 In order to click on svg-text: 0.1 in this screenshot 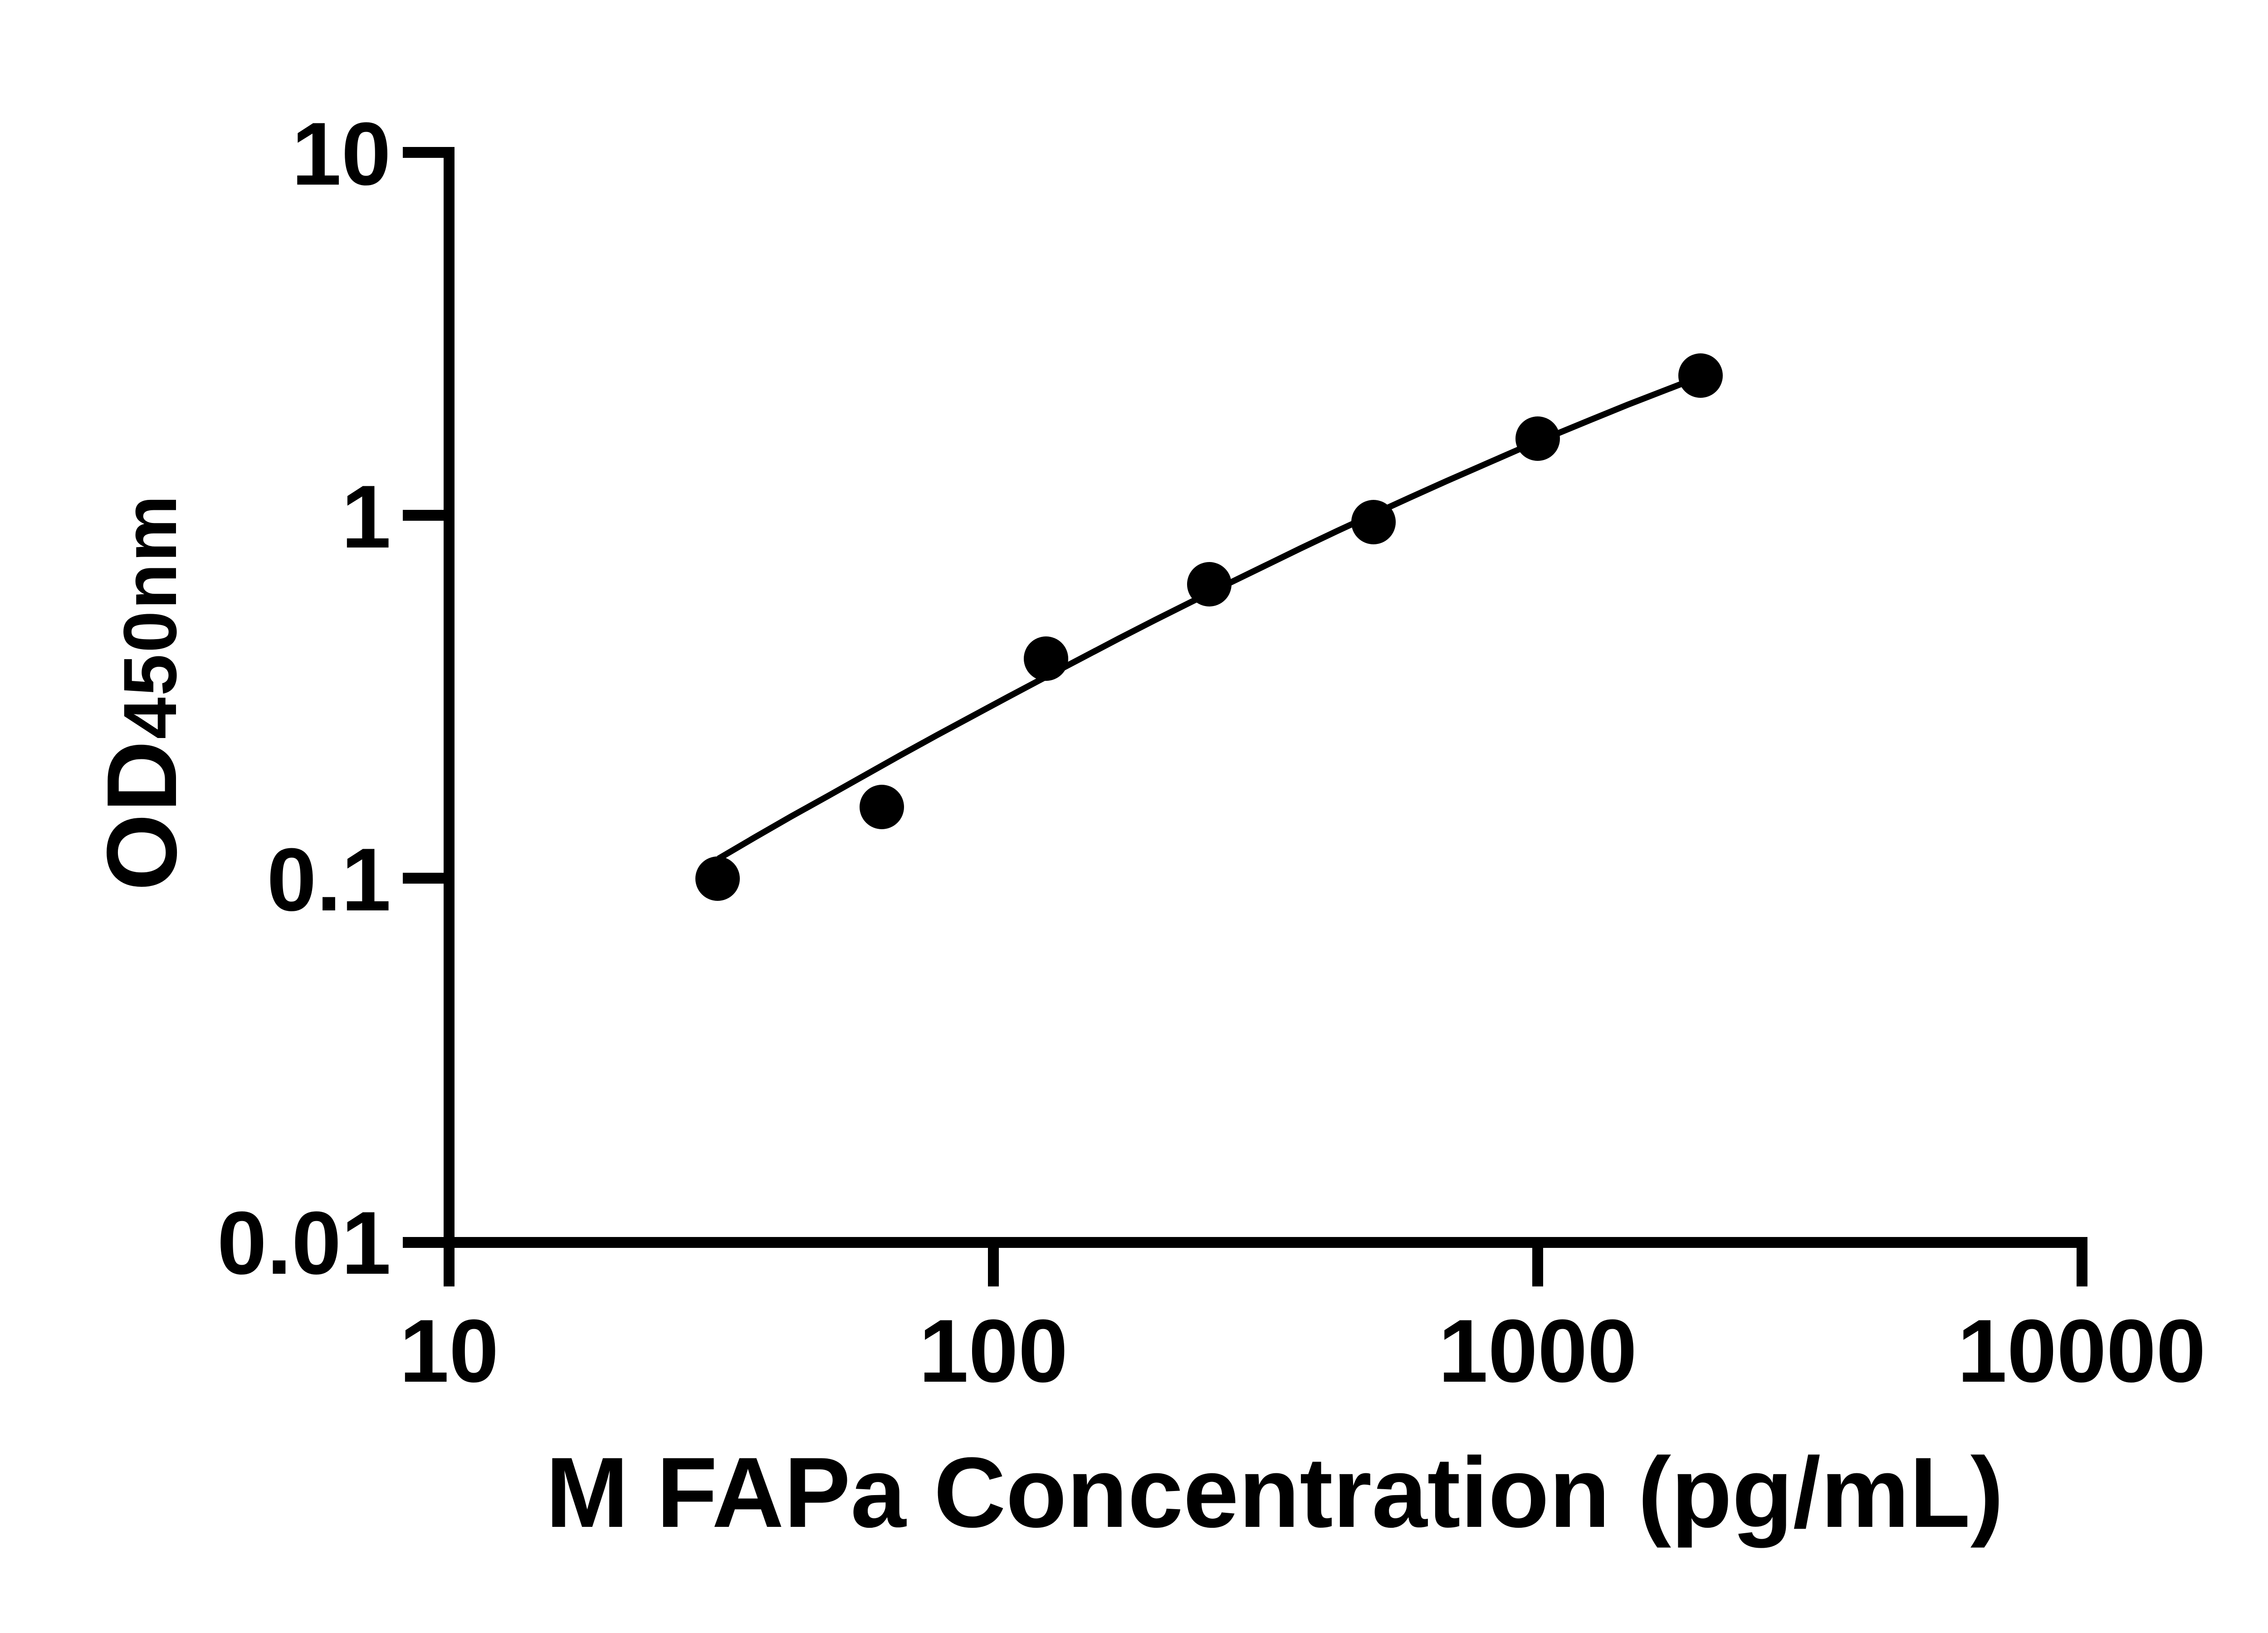, I will do `click(329, 879)`.